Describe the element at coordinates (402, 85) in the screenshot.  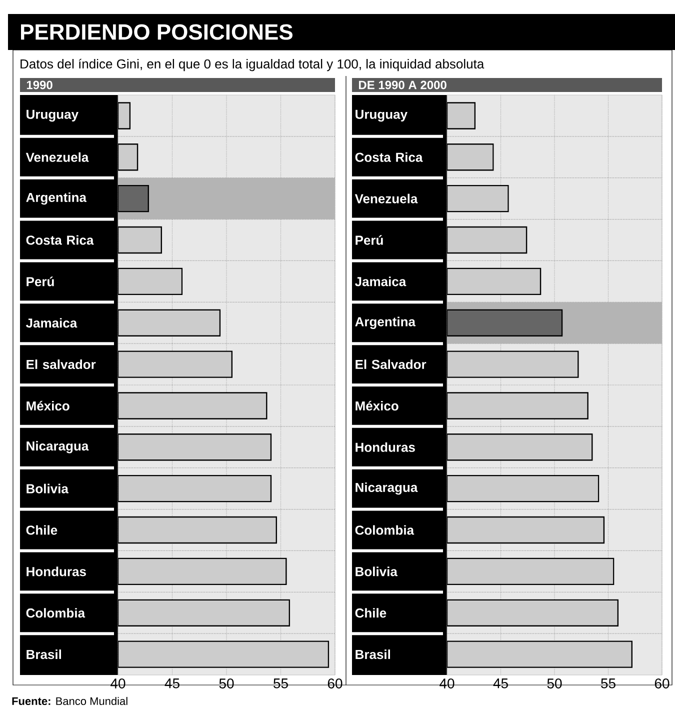
I see `chart-title: DE 1990 A 2000` at that location.